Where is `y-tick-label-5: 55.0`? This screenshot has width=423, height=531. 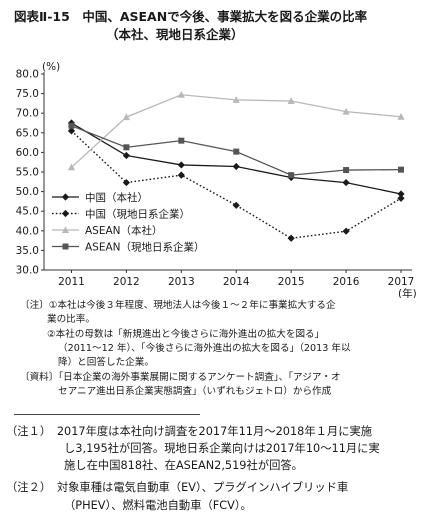
y-tick-label-5: 55.0 is located at coordinates (27, 173).